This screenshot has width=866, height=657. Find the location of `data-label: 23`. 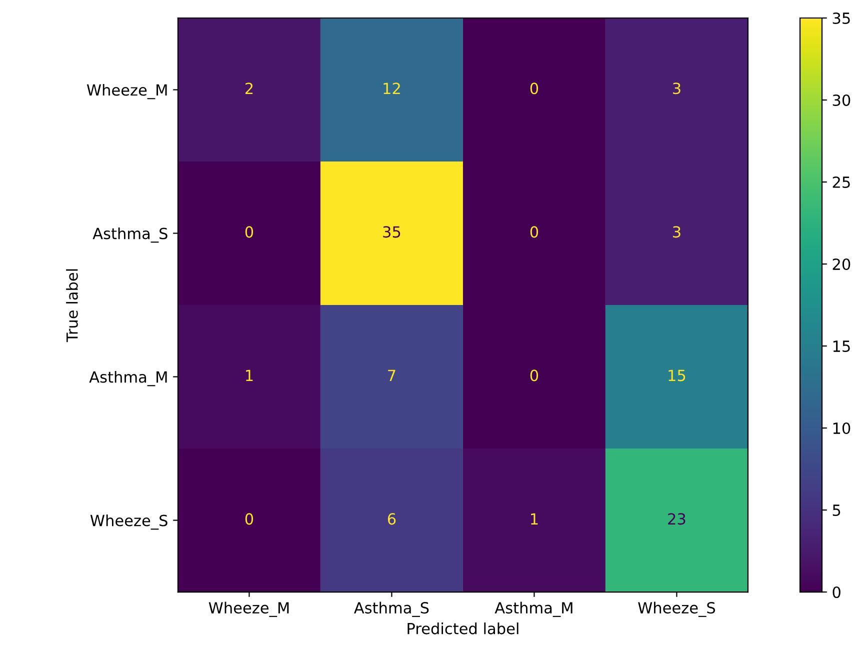

data-label: 23 is located at coordinates (677, 519).